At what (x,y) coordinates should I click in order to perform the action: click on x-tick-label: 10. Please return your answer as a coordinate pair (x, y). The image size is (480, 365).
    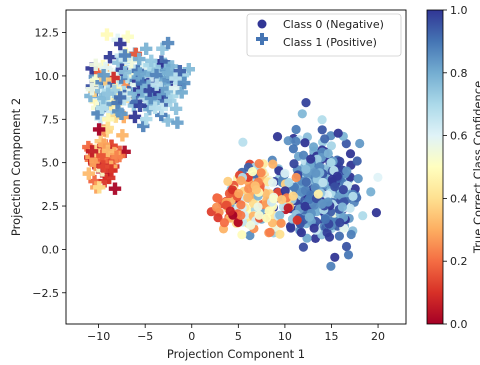
    Looking at the image, I should click on (285, 336).